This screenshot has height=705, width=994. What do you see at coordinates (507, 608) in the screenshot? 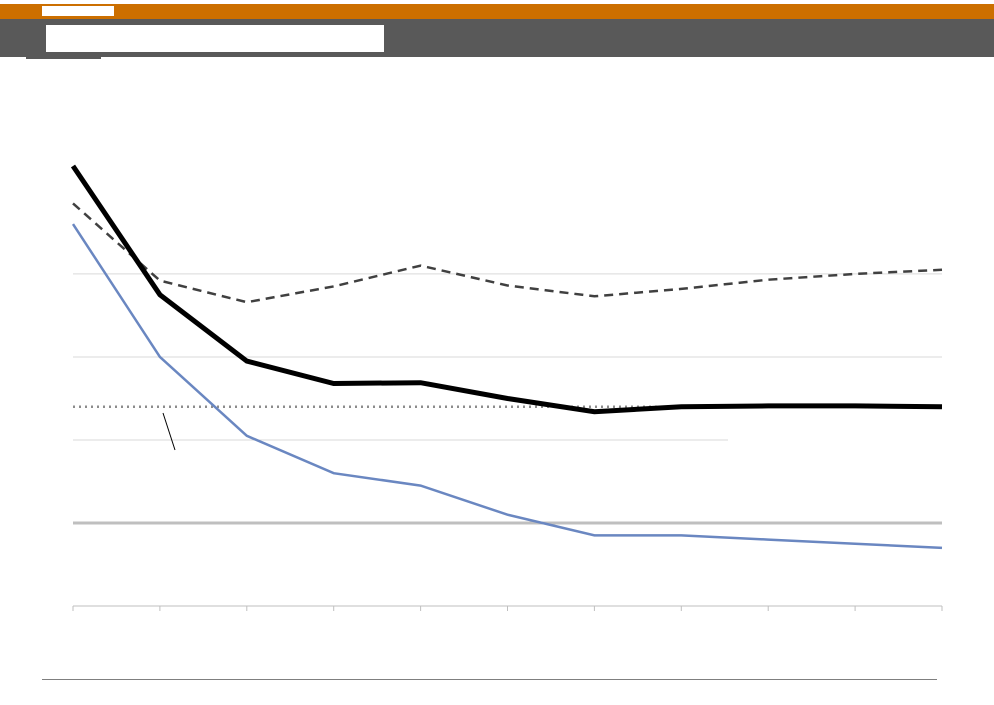
I see `x-axis` at bounding box center [507, 608].